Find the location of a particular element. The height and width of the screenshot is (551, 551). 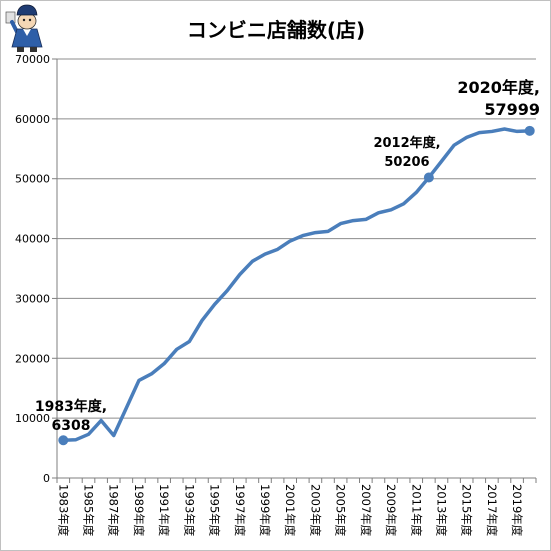

mascot-logo-icon is located at coordinates (24, 28).